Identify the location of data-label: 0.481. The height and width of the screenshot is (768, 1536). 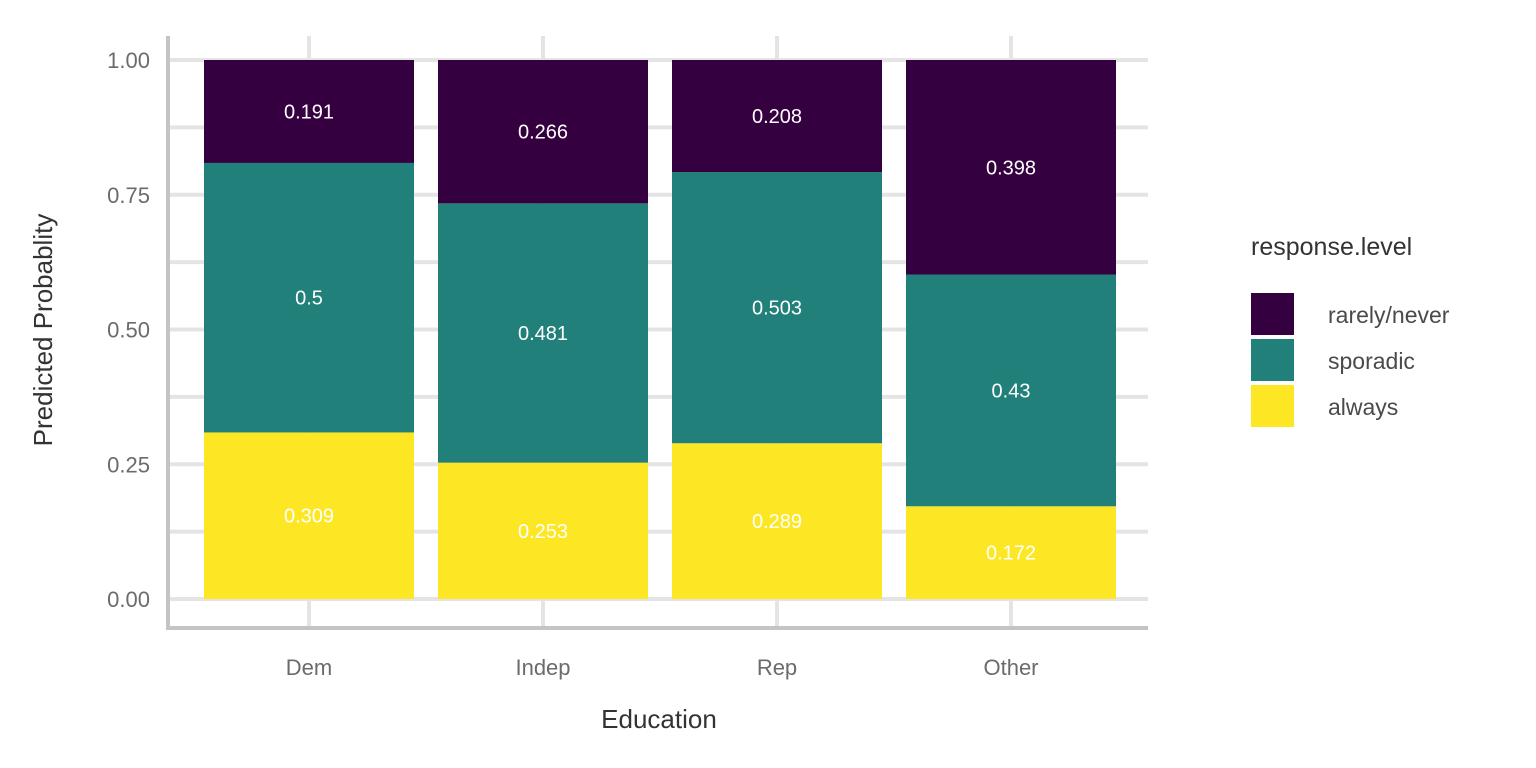
(543, 334).